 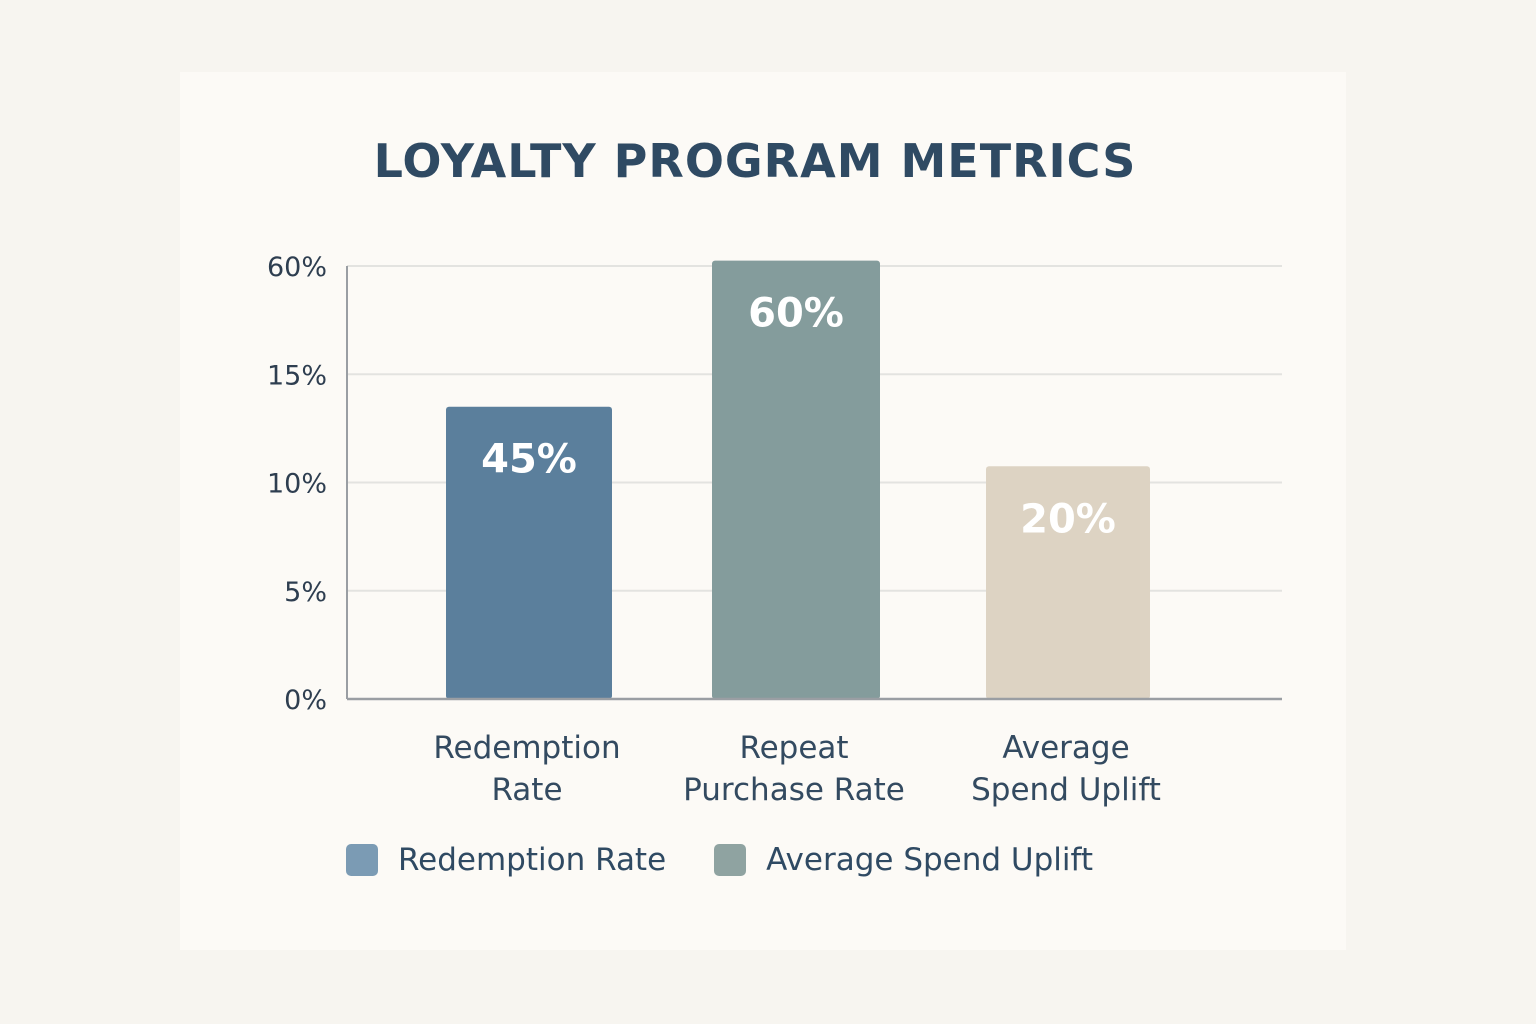 What do you see at coordinates (297, 375) in the screenshot?
I see `y-tick-label: 15%` at bounding box center [297, 375].